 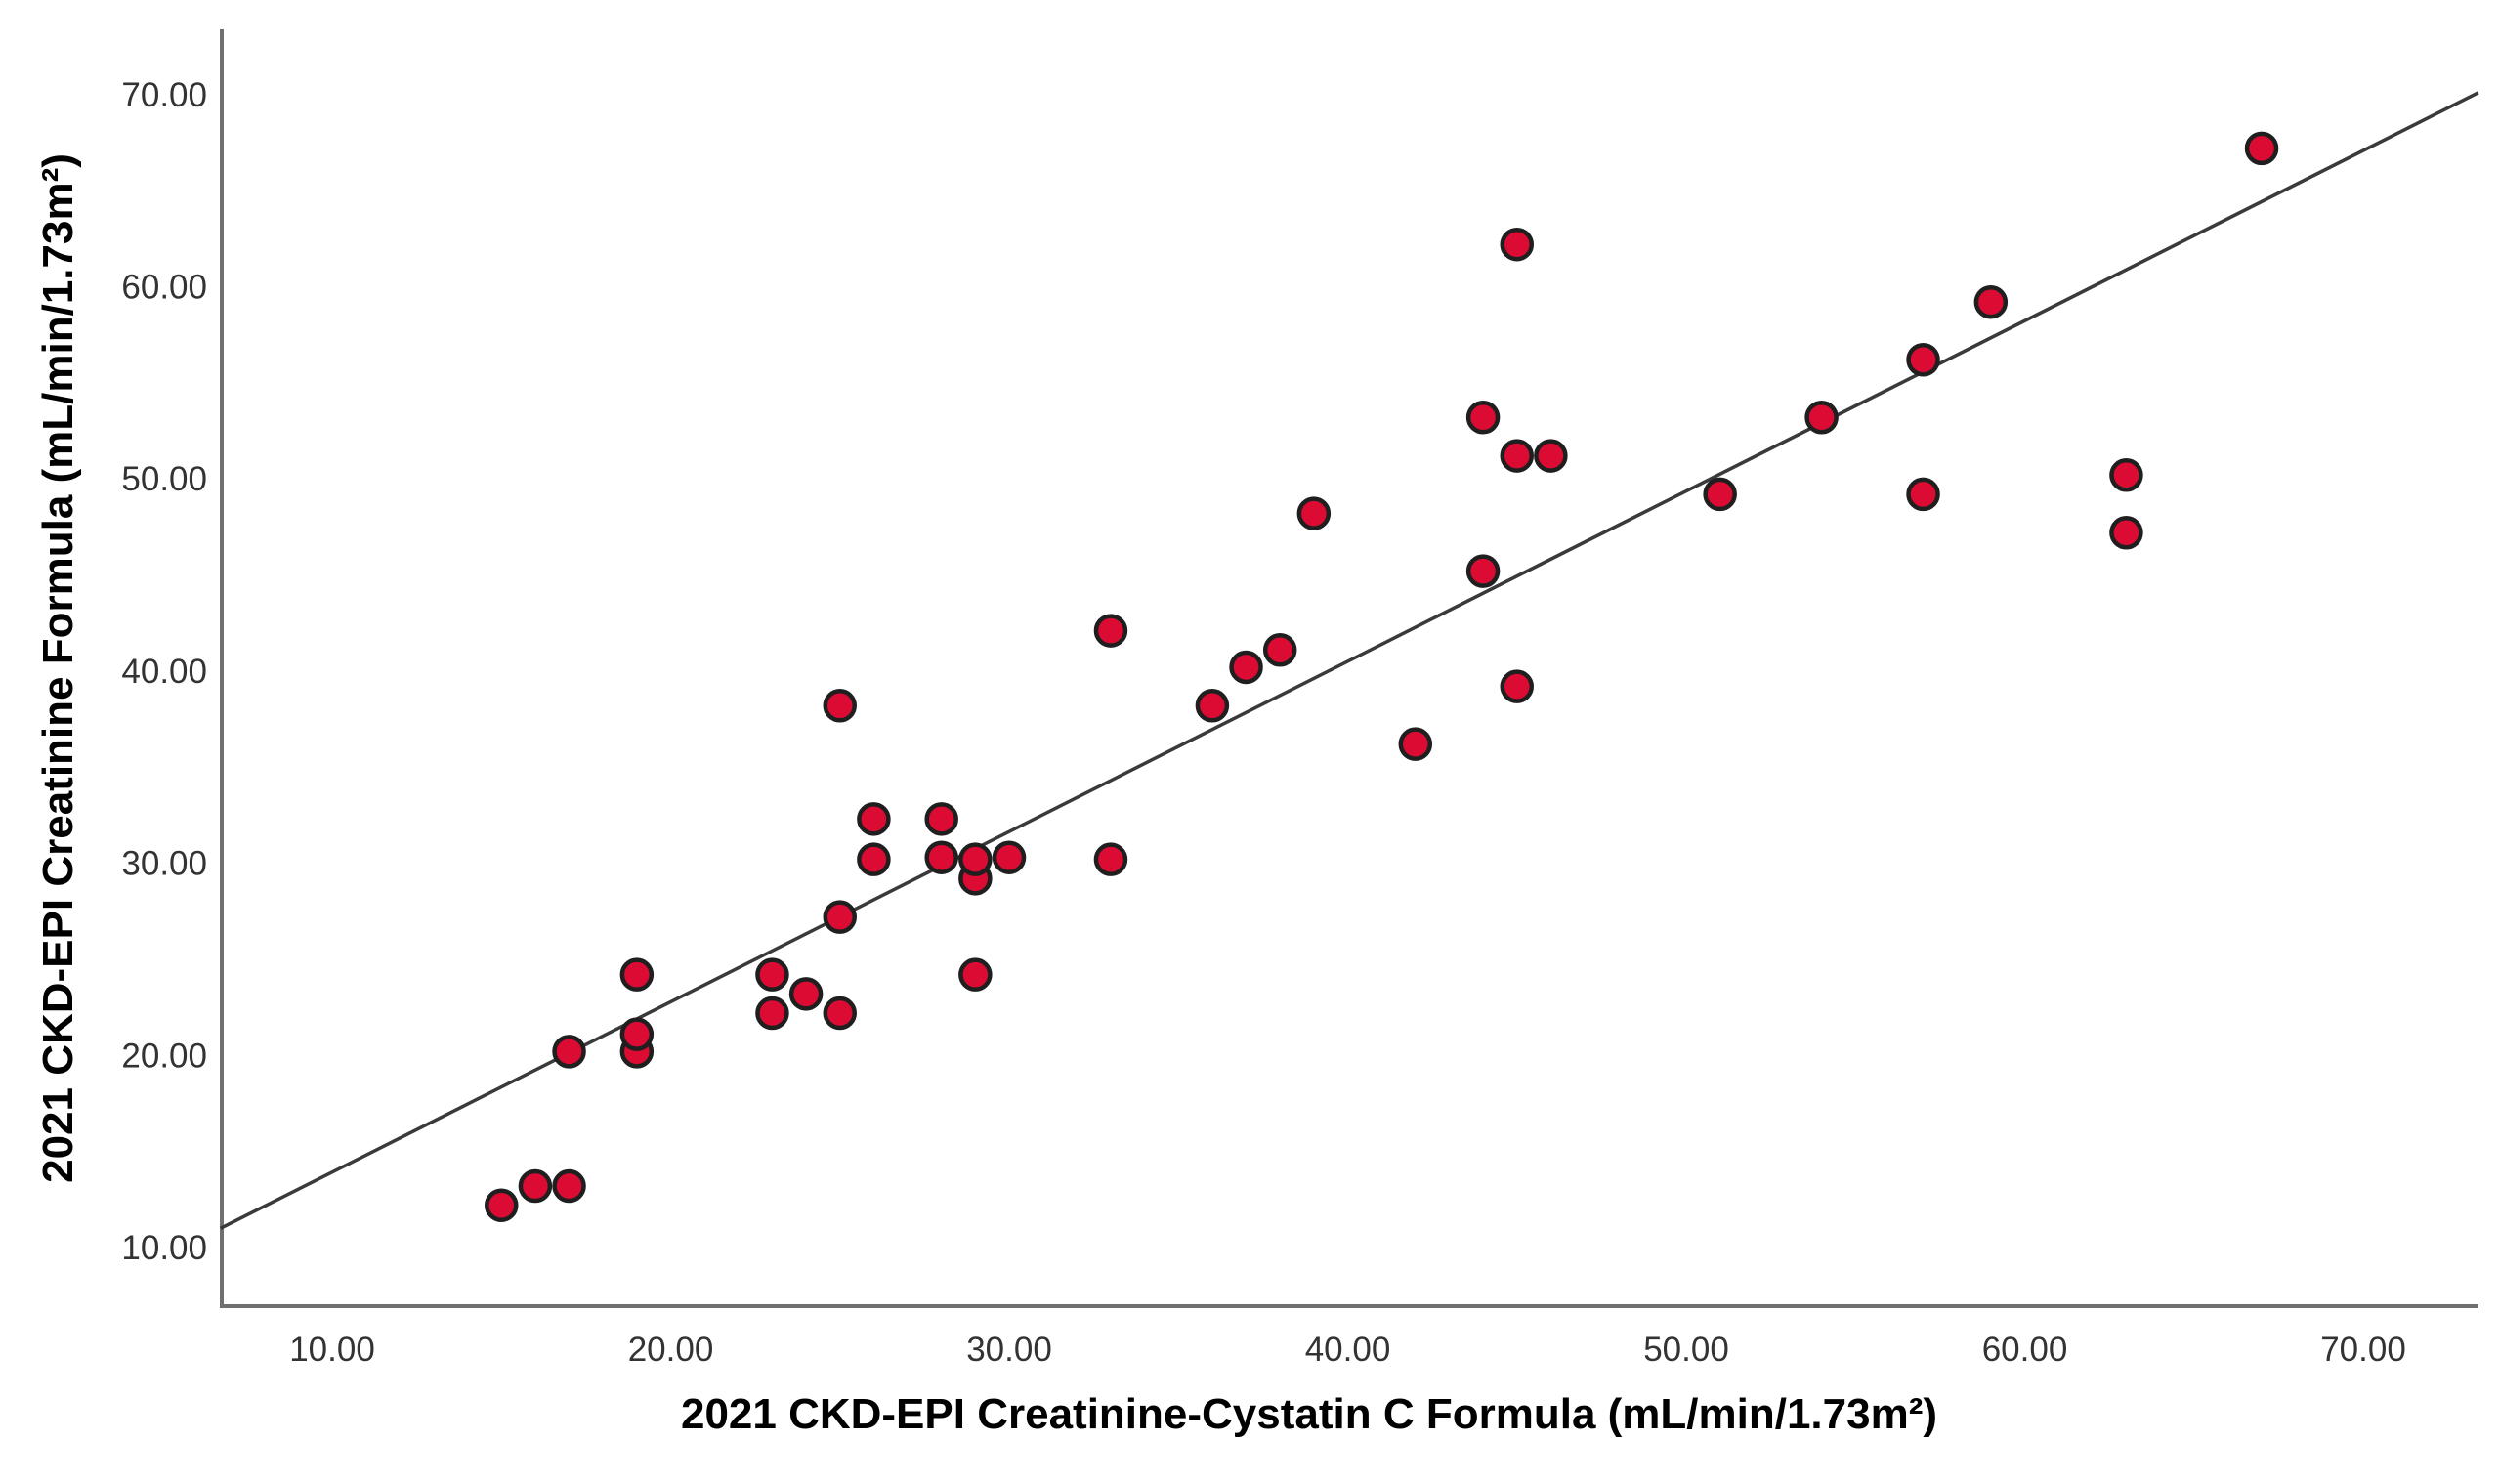 What do you see at coordinates (1009, 1350) in the screenshot?
I see `x-tick-label: 30.00` at bounding box center [1009, 1350].